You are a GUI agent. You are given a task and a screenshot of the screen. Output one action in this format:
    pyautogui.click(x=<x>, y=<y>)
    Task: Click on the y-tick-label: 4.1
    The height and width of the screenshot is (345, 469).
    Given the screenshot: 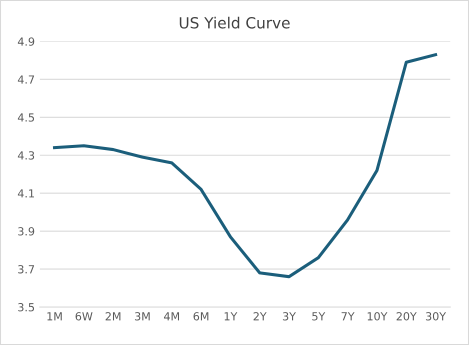 What is the action you would take?
    pyautogui.click(x=26, y=193)
    